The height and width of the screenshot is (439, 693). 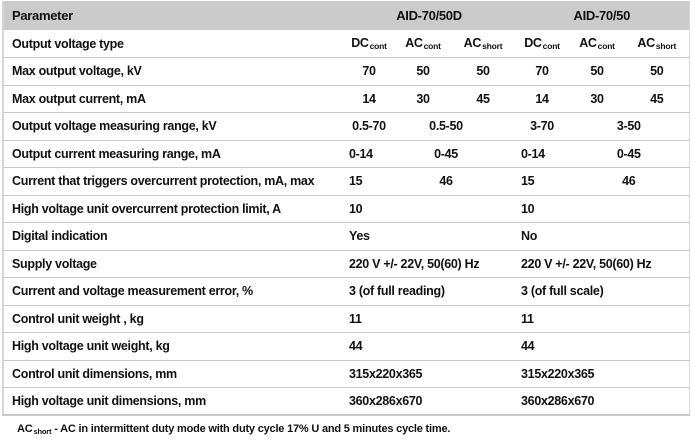 What do you see at coordinates (173, 99) in the screenshot?
I see `row-label: Max output current, mA` at bounding box center [173, 99].